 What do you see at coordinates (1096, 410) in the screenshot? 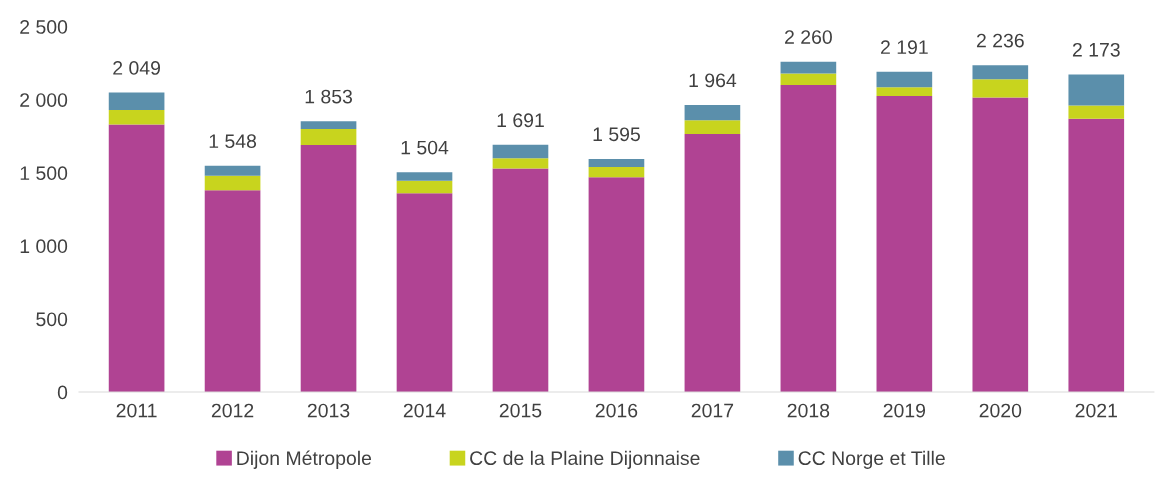
I see `x-tick-label: 2021` at bounding box center [1096, 410].